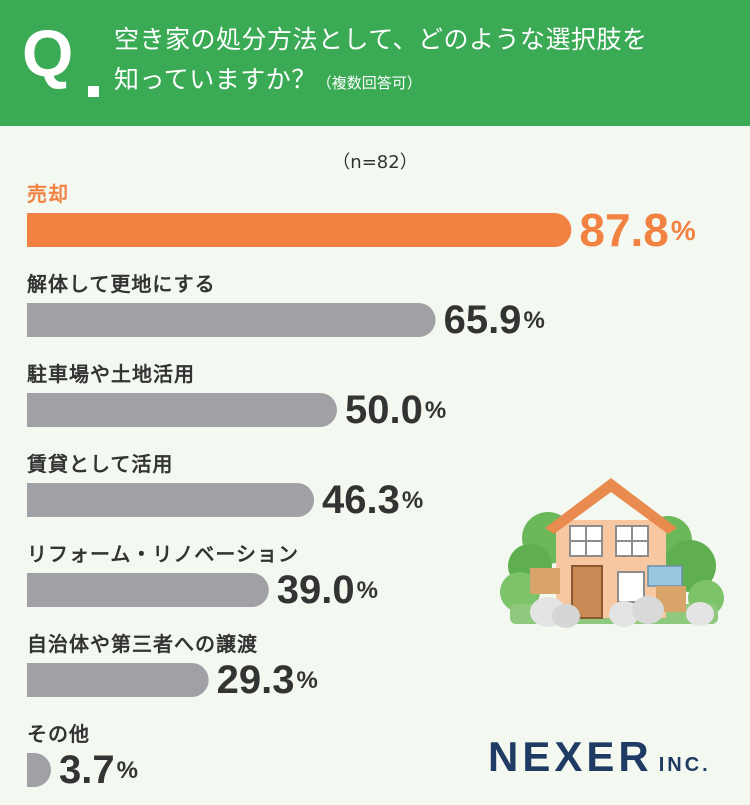 This screenshot has width=750, height=805. I want to click on question-title: 空き家の処分方法として、どのような選択肢を 知っていますか？（複数回答可）, so click(424, 61).